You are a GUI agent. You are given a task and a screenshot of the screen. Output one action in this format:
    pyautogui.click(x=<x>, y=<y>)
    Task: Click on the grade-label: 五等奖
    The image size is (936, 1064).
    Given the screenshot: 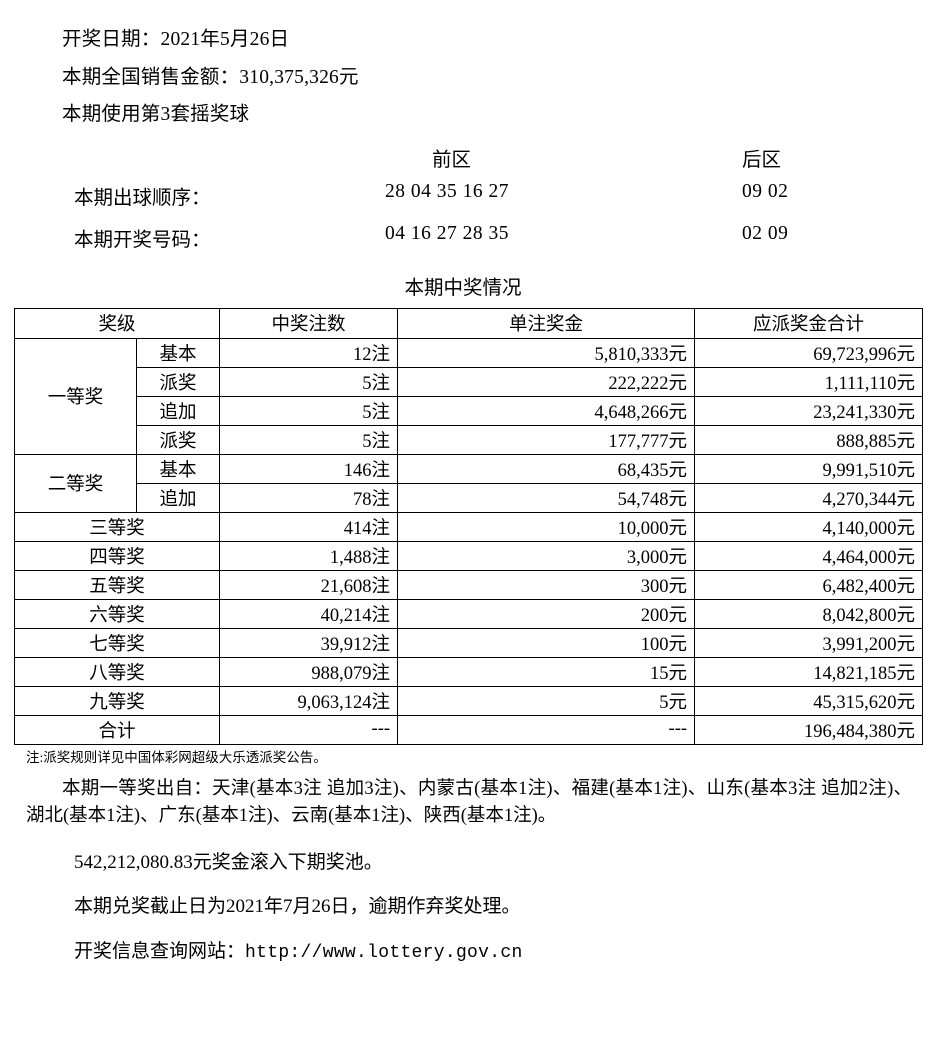 What is the action you would take?
    pyautogui.click(x=117, y=584)
    